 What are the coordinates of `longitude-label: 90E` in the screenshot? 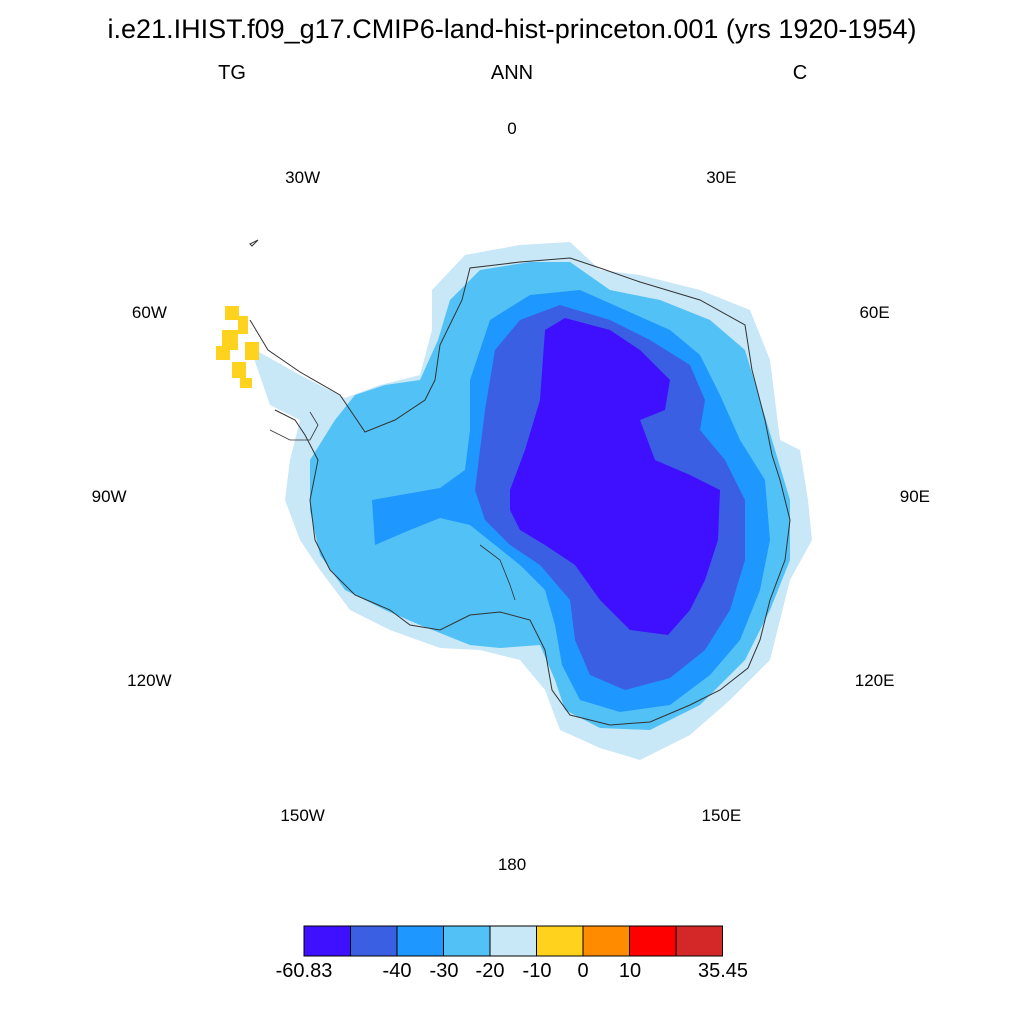 It's located at (915, 496).